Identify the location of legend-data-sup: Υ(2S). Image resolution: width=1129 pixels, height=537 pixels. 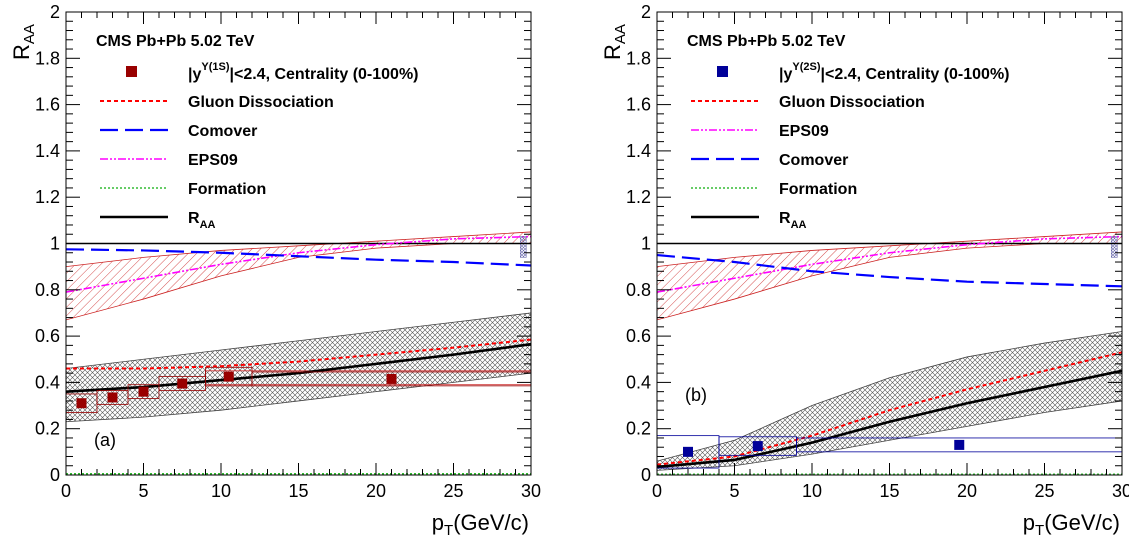
(806, 67).